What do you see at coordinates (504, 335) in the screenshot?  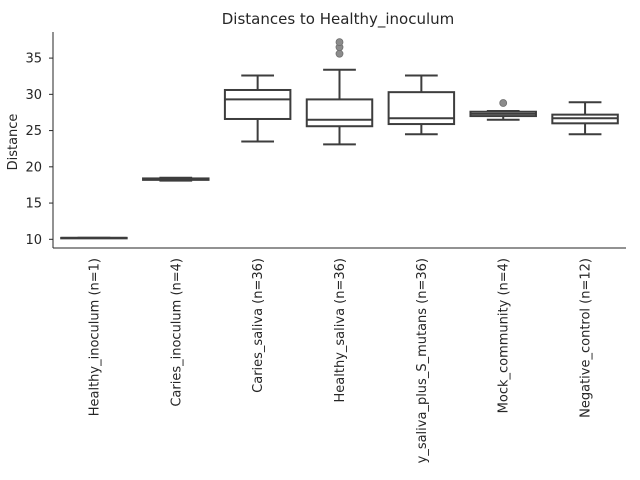 I see `x-tick-label: Mock_community (n=4)` at bounding box center [504, 335].